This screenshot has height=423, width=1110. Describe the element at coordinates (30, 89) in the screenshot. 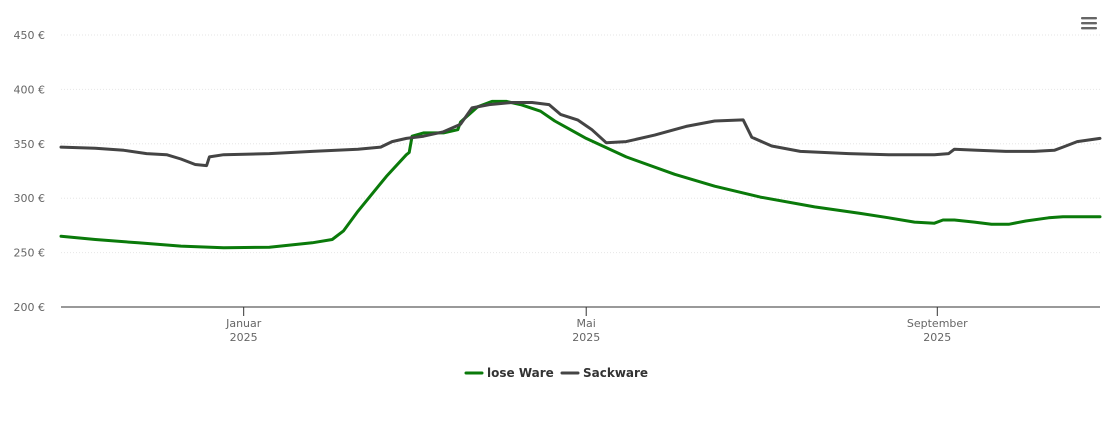

I see `y-tick-label: 400 €` at that location.